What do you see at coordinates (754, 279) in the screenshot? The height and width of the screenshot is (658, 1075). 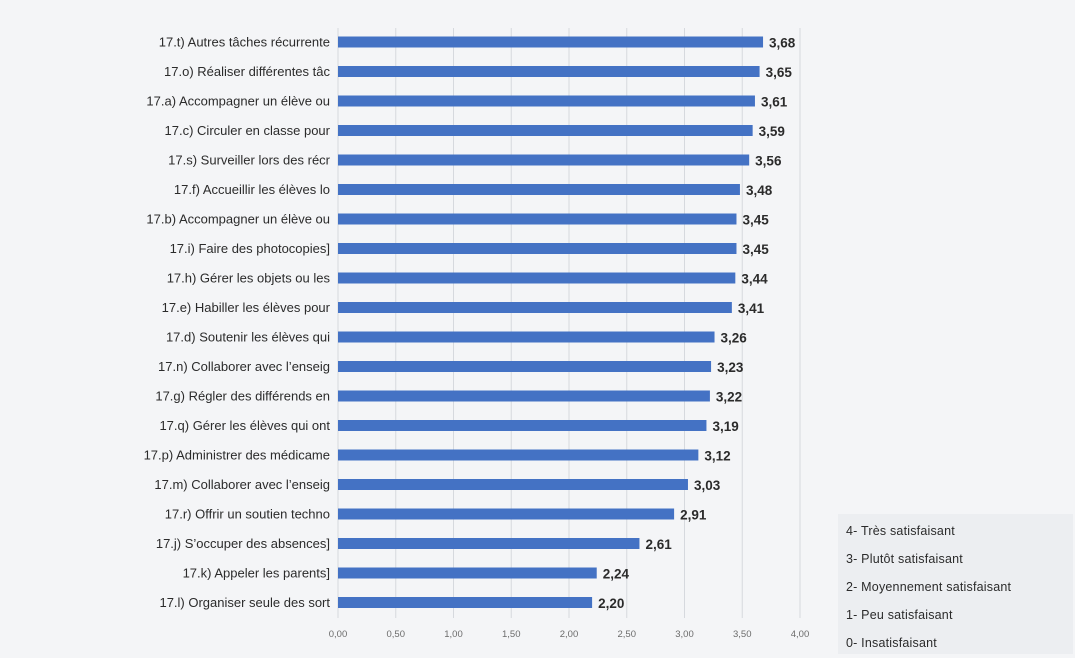 I see `data-label: 3,44` at bounding box center [754, 279].